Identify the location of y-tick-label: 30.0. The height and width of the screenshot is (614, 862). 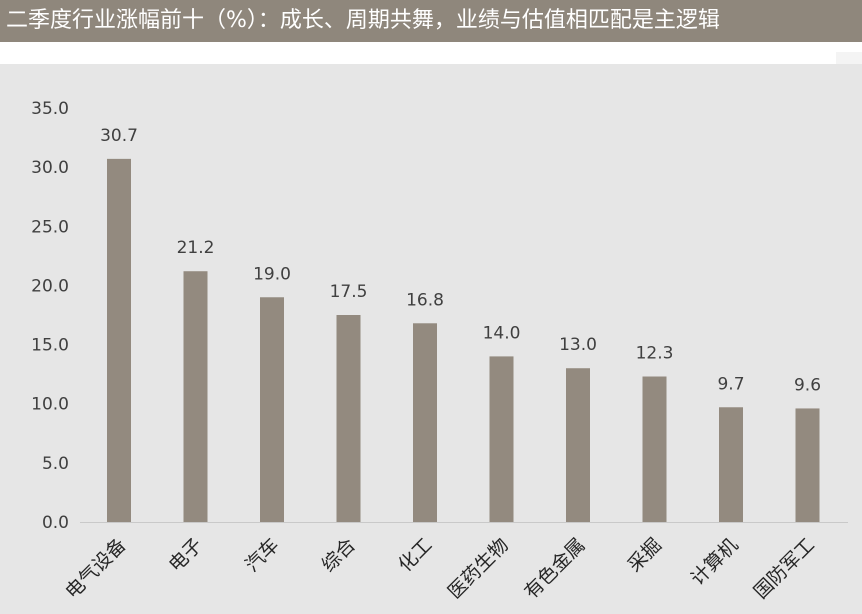
(50, 168).